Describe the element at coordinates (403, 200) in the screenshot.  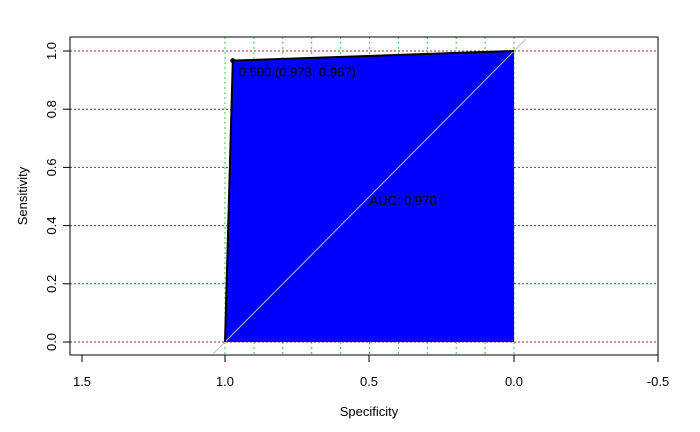
I see `auc-label: AUC: 0.970` at that location.